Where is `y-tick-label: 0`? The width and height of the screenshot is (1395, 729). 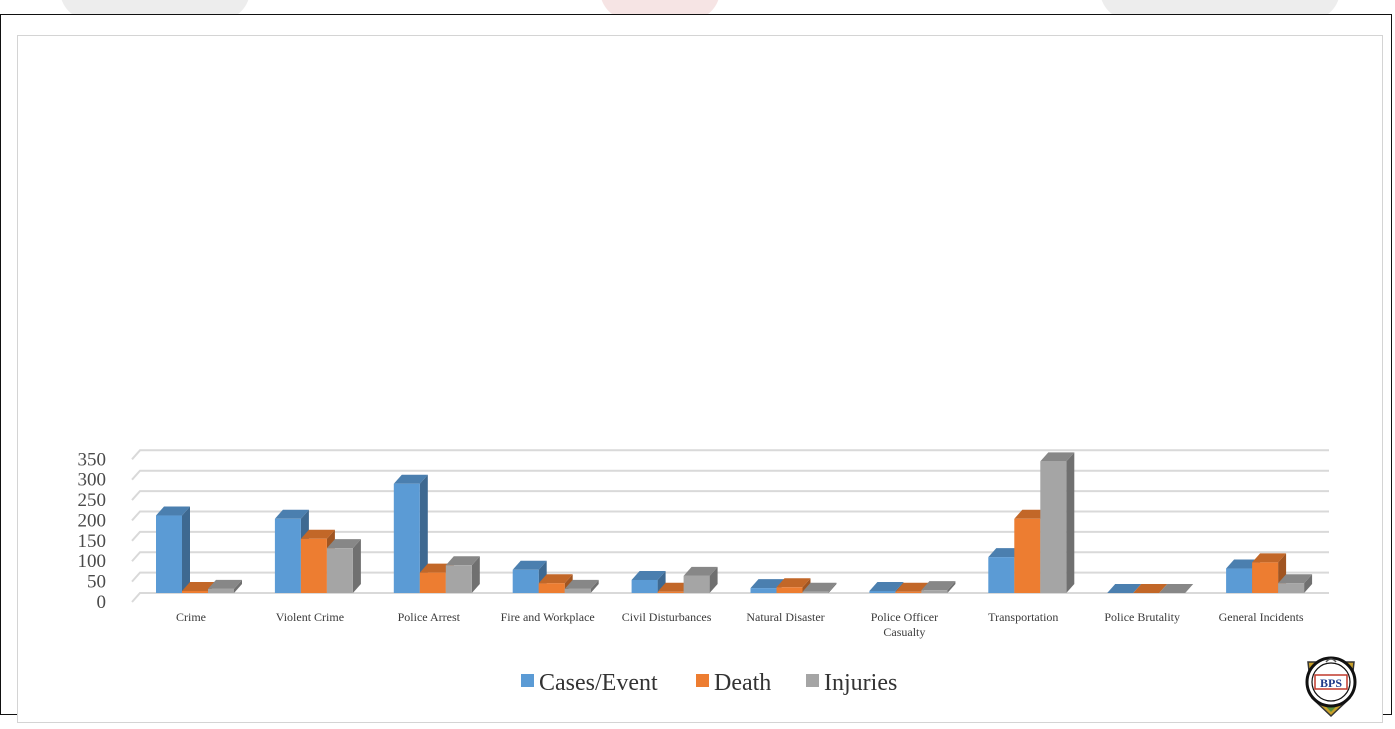 y-tick-label: 0 is located at coordinates (102, 602).